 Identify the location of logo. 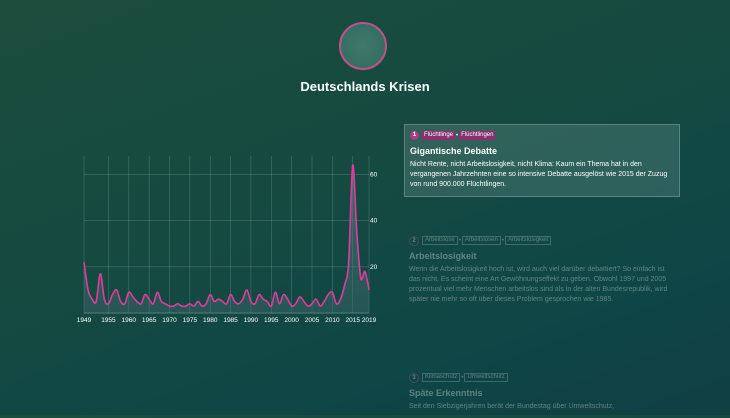
(363, 46).